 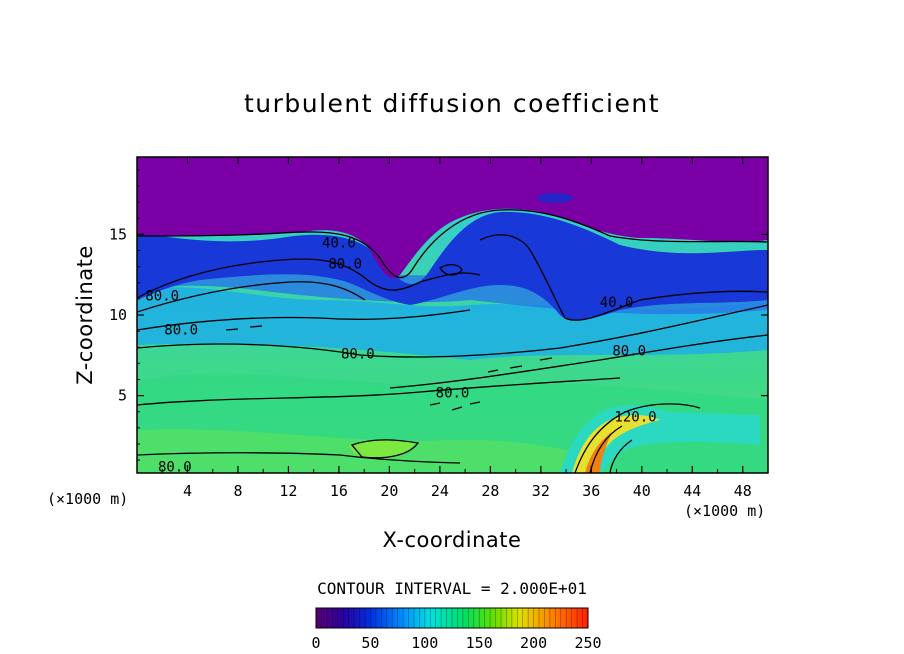 I want to click on y-axis-title: Z-coordinate, so click(x=85, y=315).